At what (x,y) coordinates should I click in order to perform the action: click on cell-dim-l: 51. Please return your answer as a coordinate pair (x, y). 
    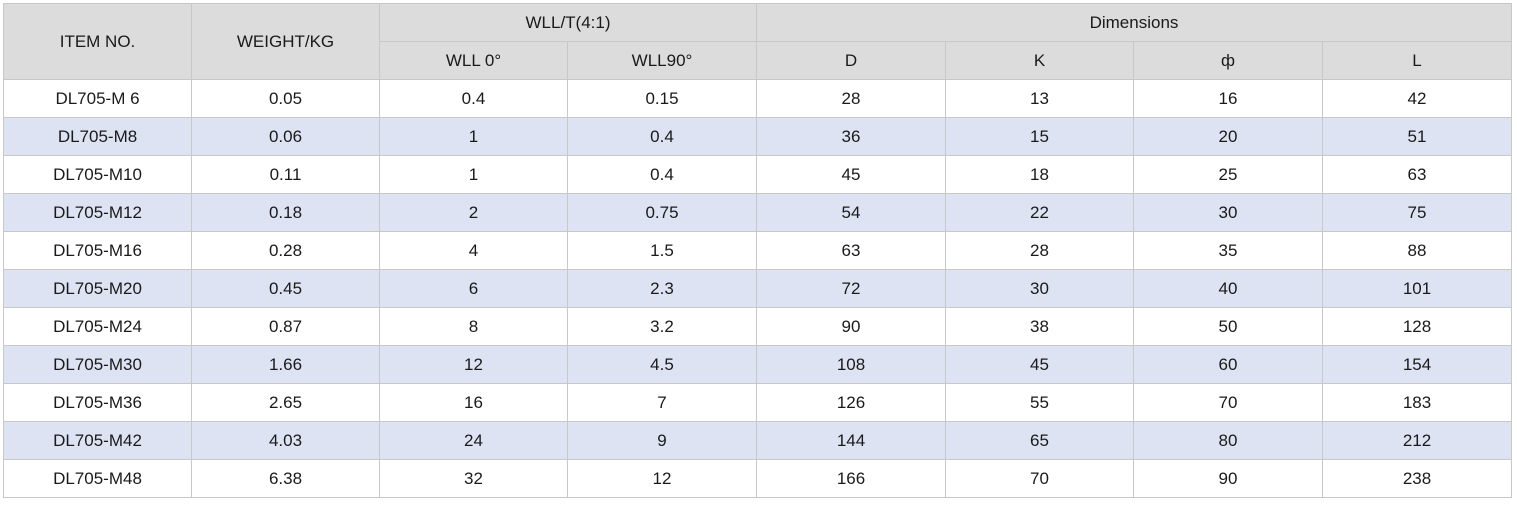
    Looking at the image, I should click on (1417, 136).